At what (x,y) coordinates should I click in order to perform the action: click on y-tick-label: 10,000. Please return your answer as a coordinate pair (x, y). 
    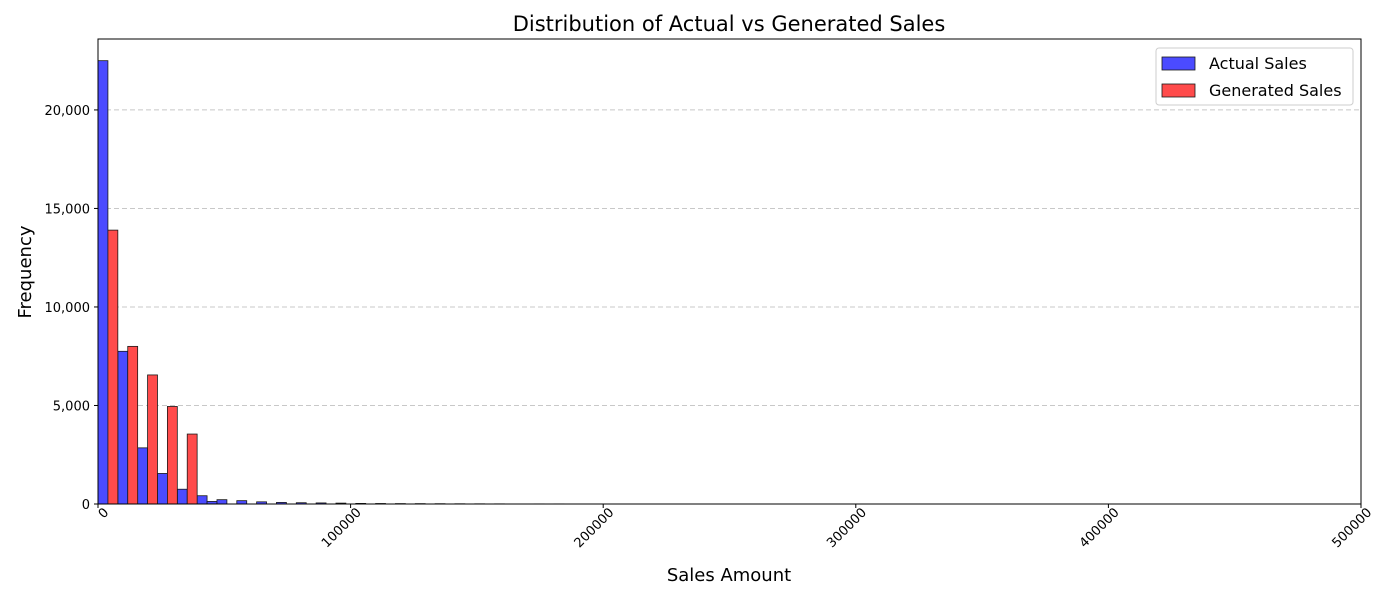
    Looking at the image, I should click on (68, 308).